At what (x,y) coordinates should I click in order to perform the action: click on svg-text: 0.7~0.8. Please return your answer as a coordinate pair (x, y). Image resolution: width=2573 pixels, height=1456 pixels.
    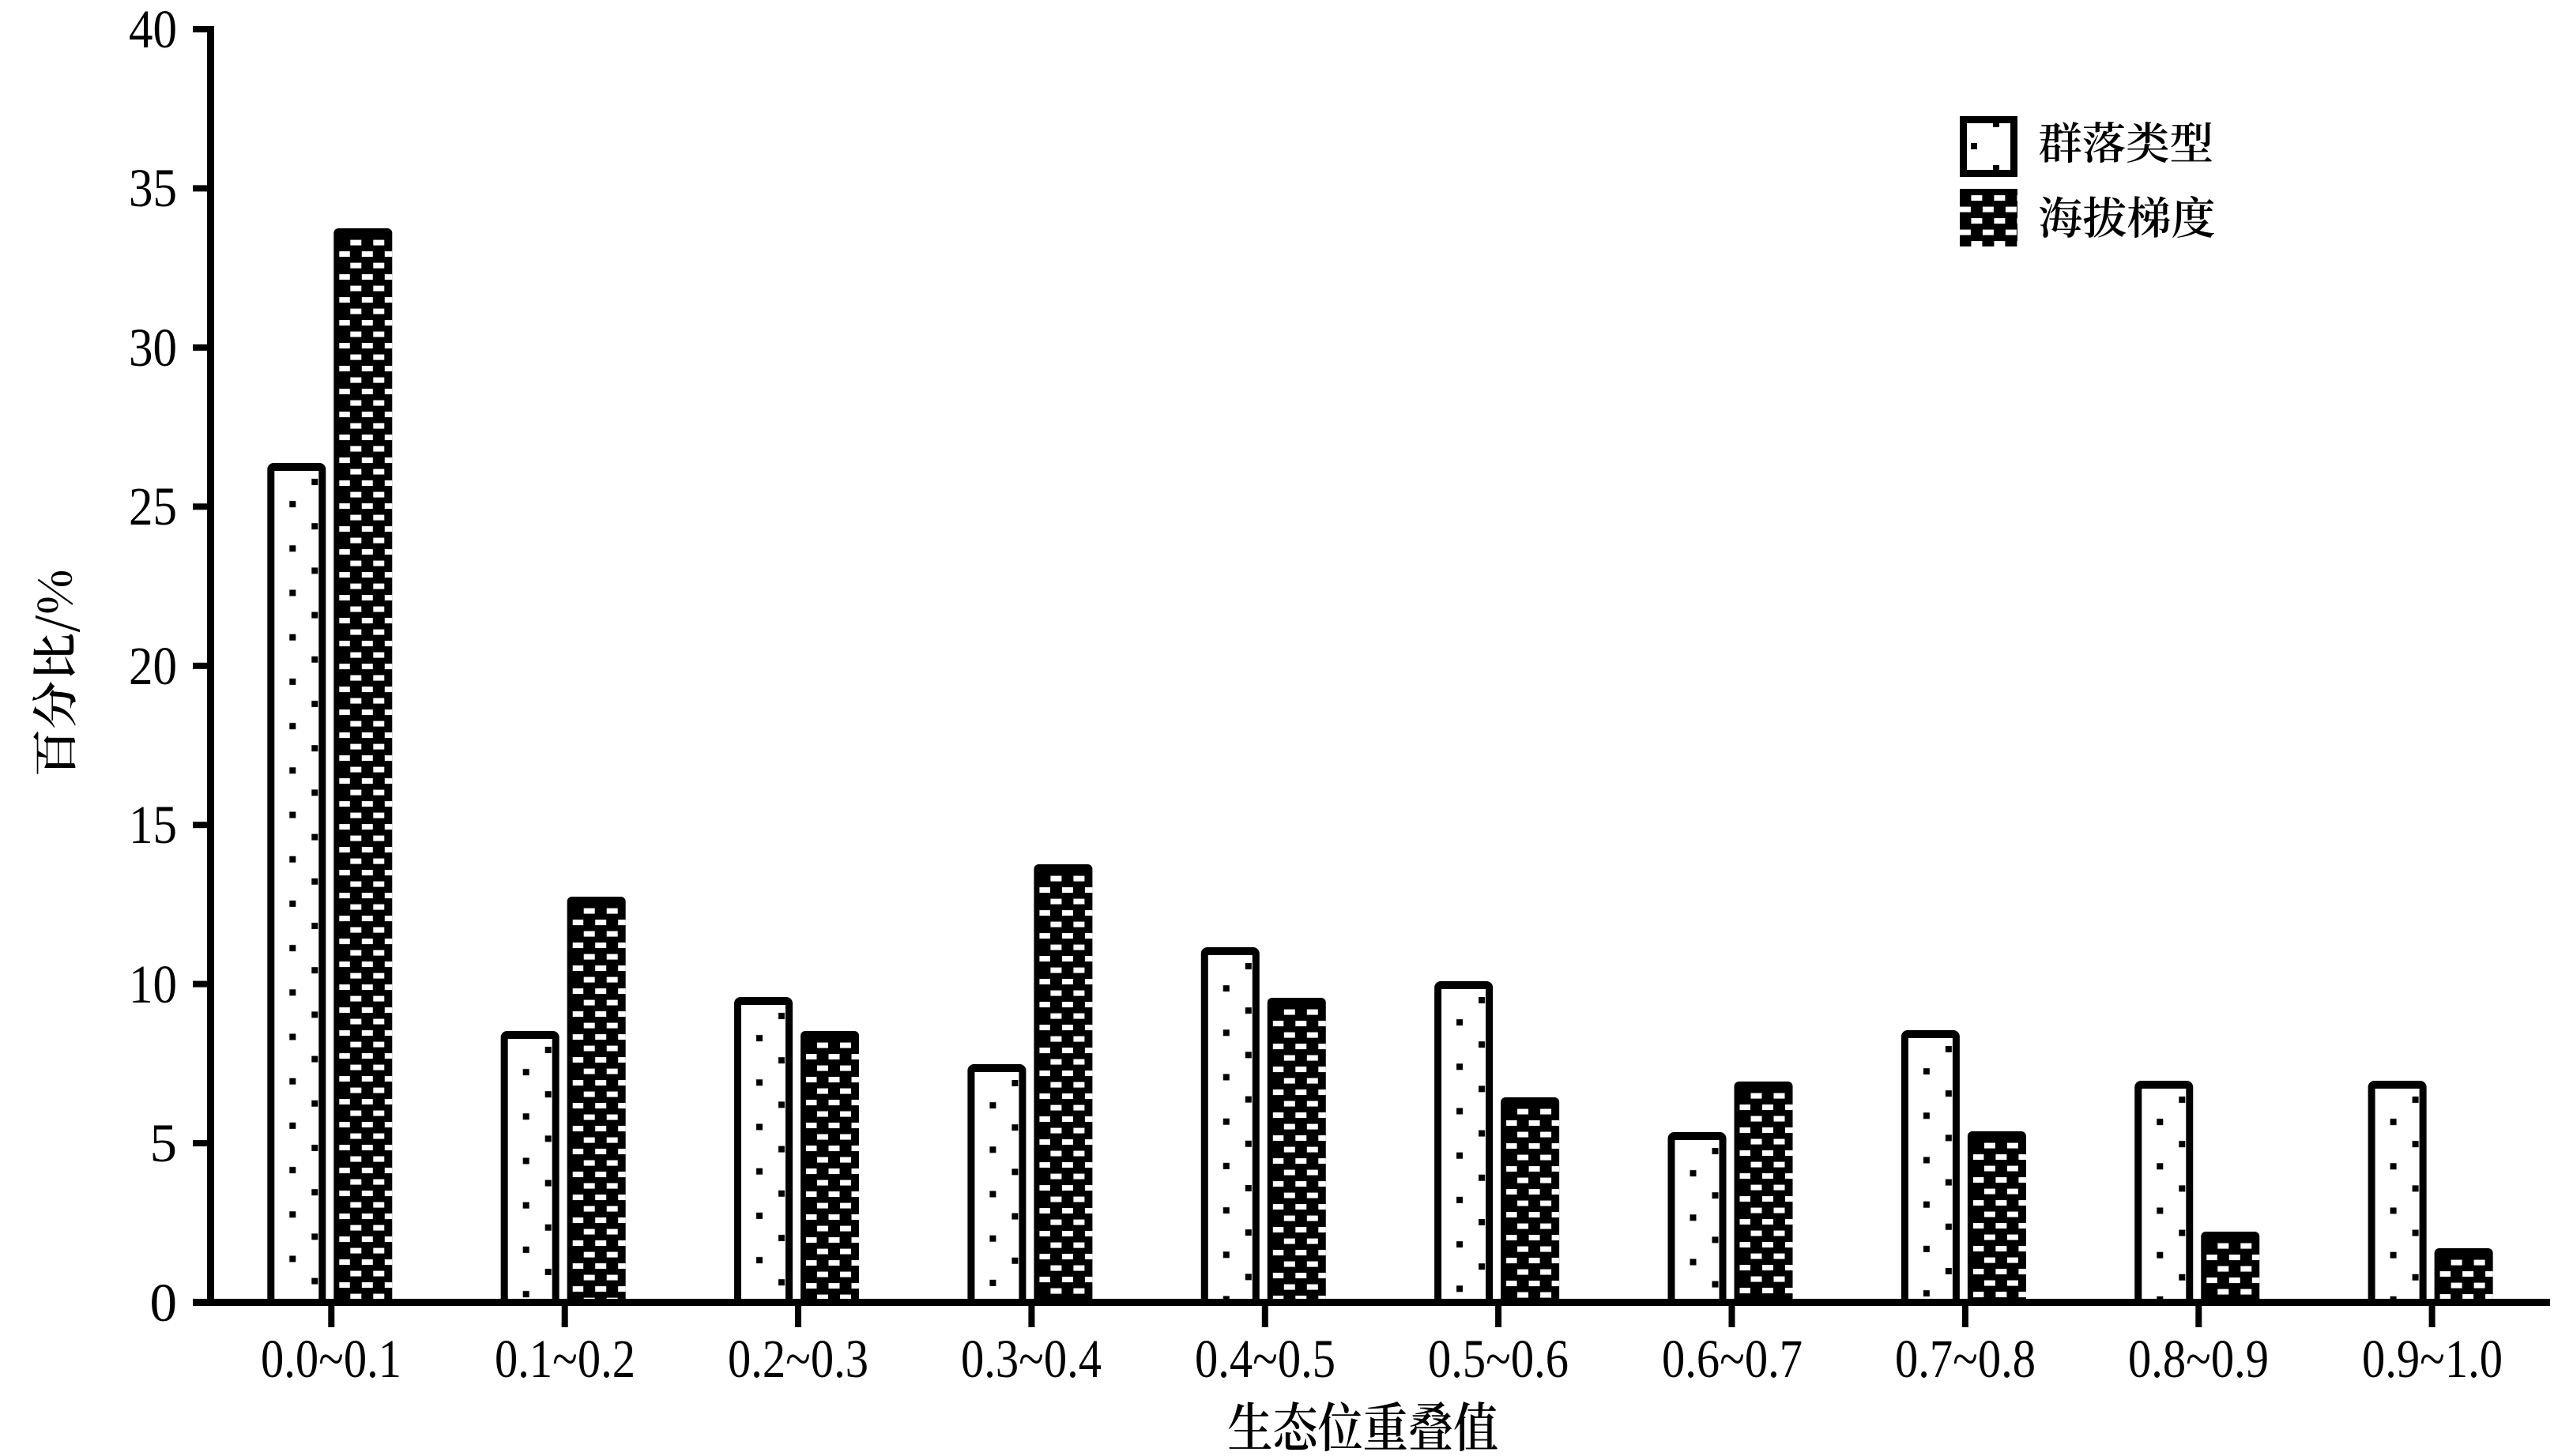
    Looking at the image, I should click on (1966, 1359).